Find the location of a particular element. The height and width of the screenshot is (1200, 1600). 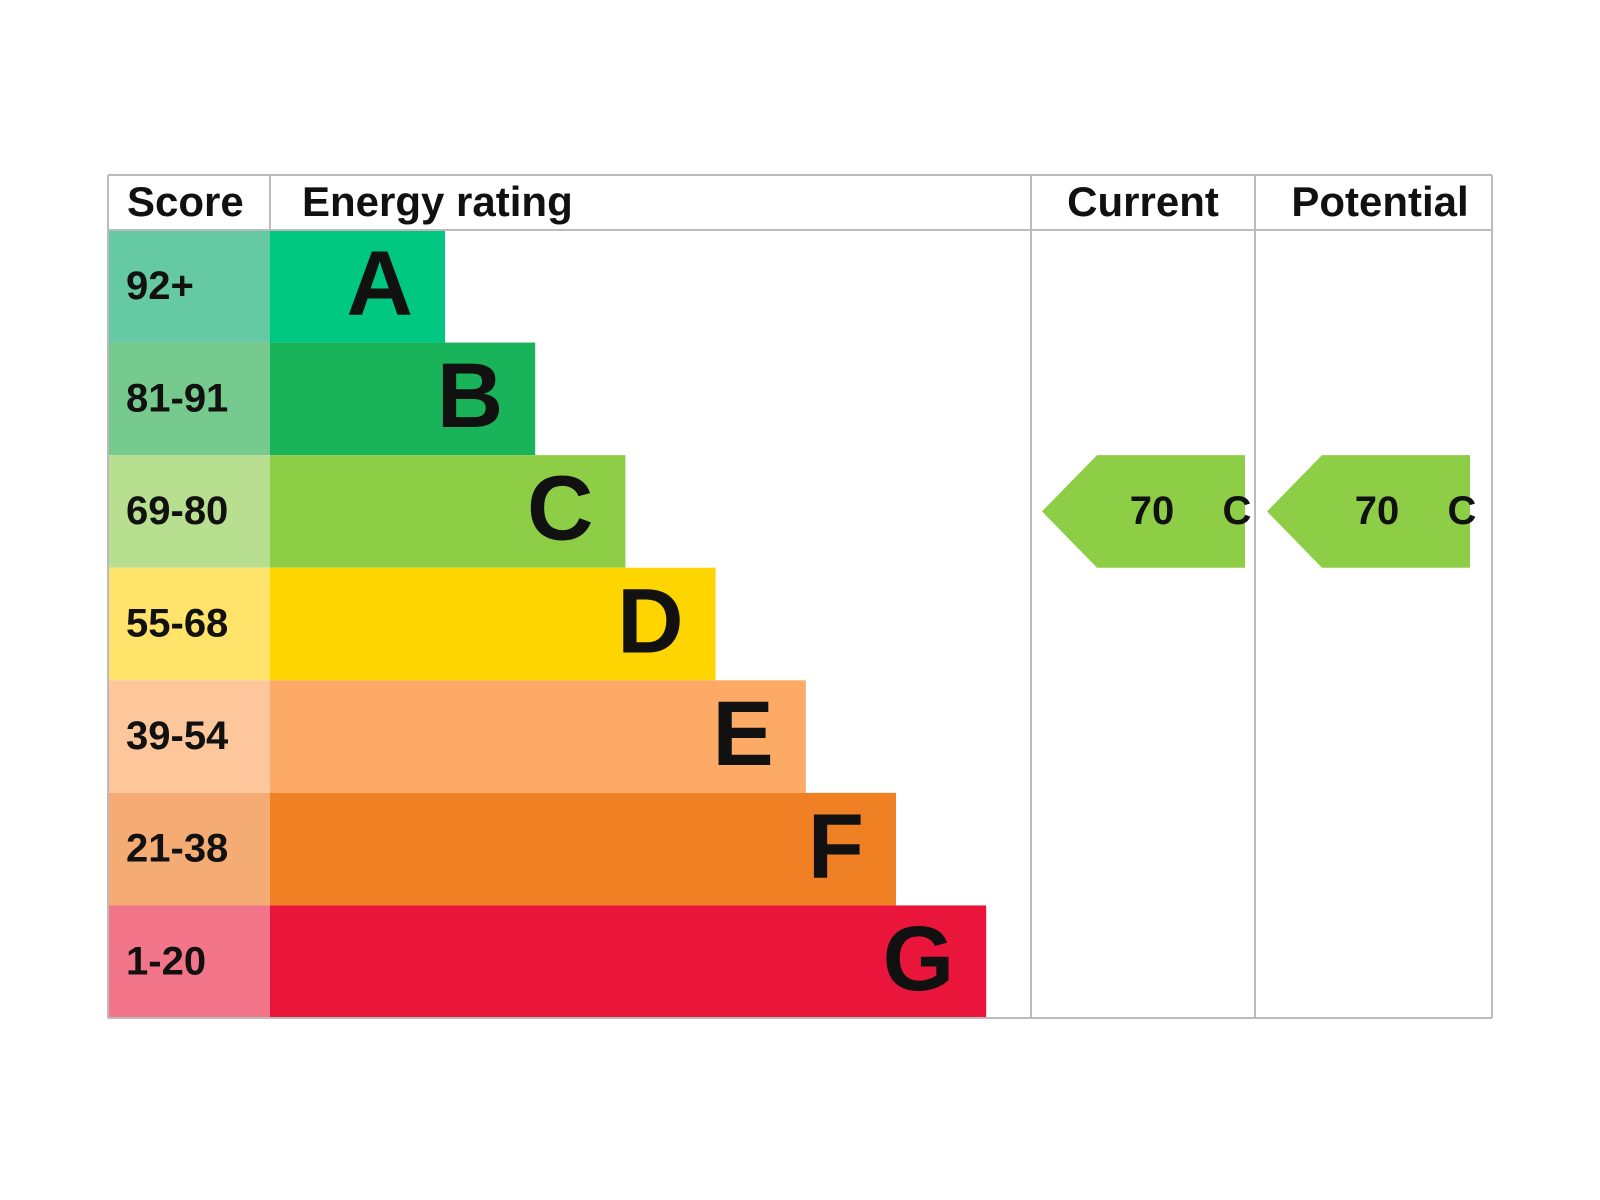

header-potential: Potential is located at coordinates (1379, 201).